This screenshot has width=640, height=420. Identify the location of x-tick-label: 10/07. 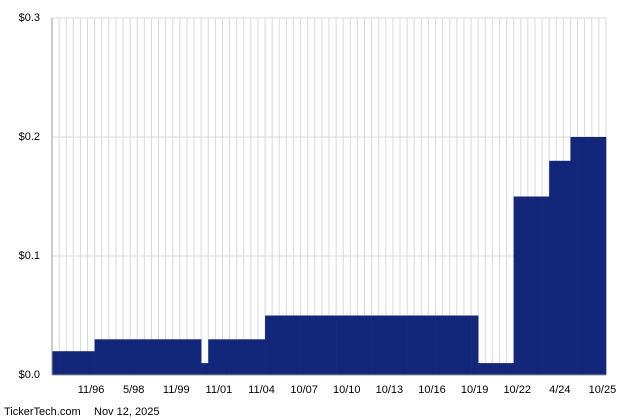
(304, 390).